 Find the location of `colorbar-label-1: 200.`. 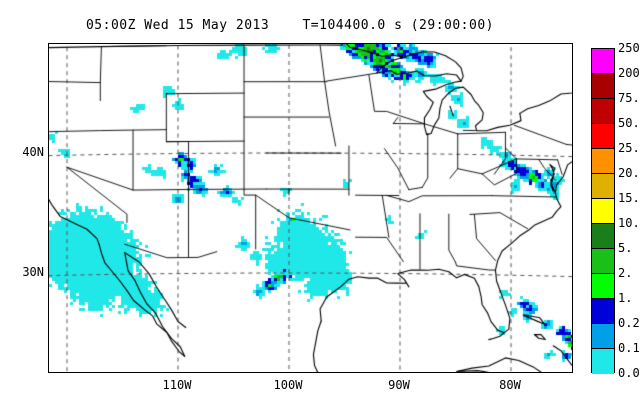

colorbar-label-1: 200. is located at coordinates (629, 73).